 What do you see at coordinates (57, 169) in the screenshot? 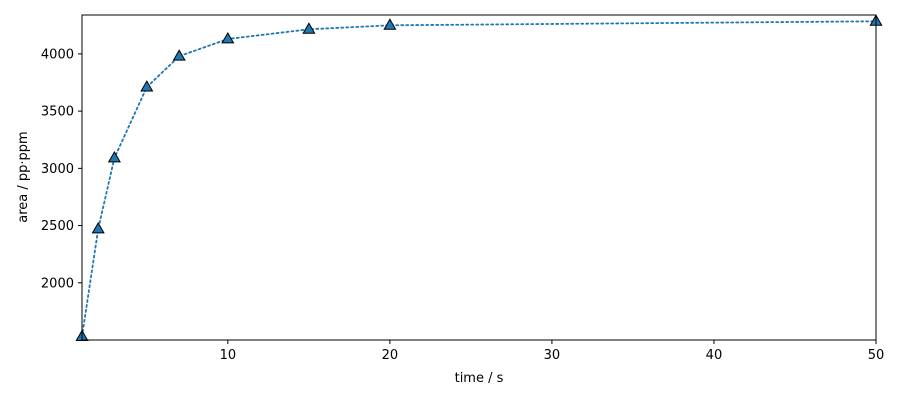
I see `y-tick-label: 3000` at bounding box center [57, 169].